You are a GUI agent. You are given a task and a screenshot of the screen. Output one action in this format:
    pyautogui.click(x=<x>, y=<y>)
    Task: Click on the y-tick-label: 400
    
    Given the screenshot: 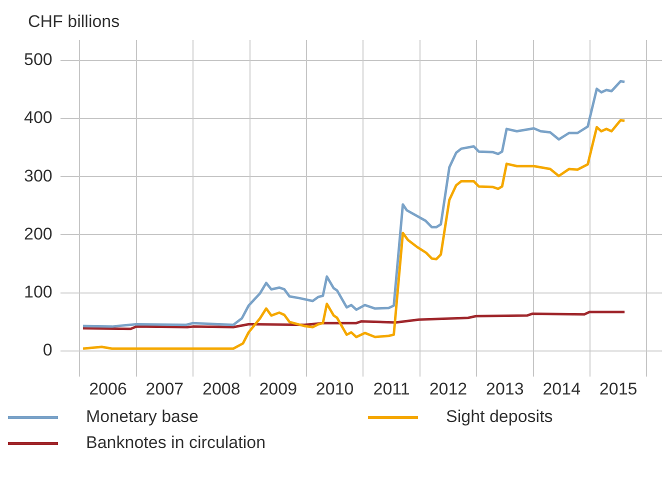 What is the action you would take?
    pyautogui.click(x=38, y=118)
    